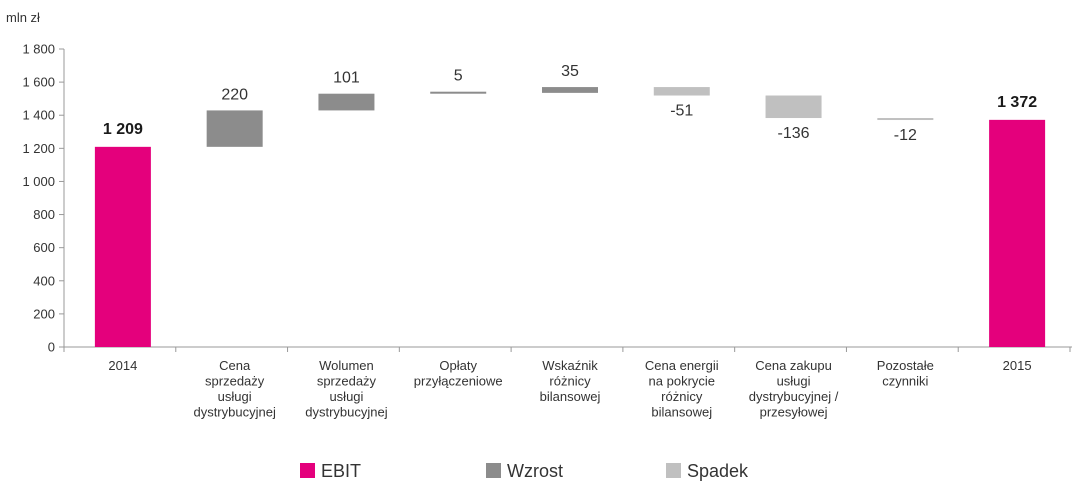 This screenshot has width=1080, height=482. I want to click on data-label: 101, so click(346, 78).